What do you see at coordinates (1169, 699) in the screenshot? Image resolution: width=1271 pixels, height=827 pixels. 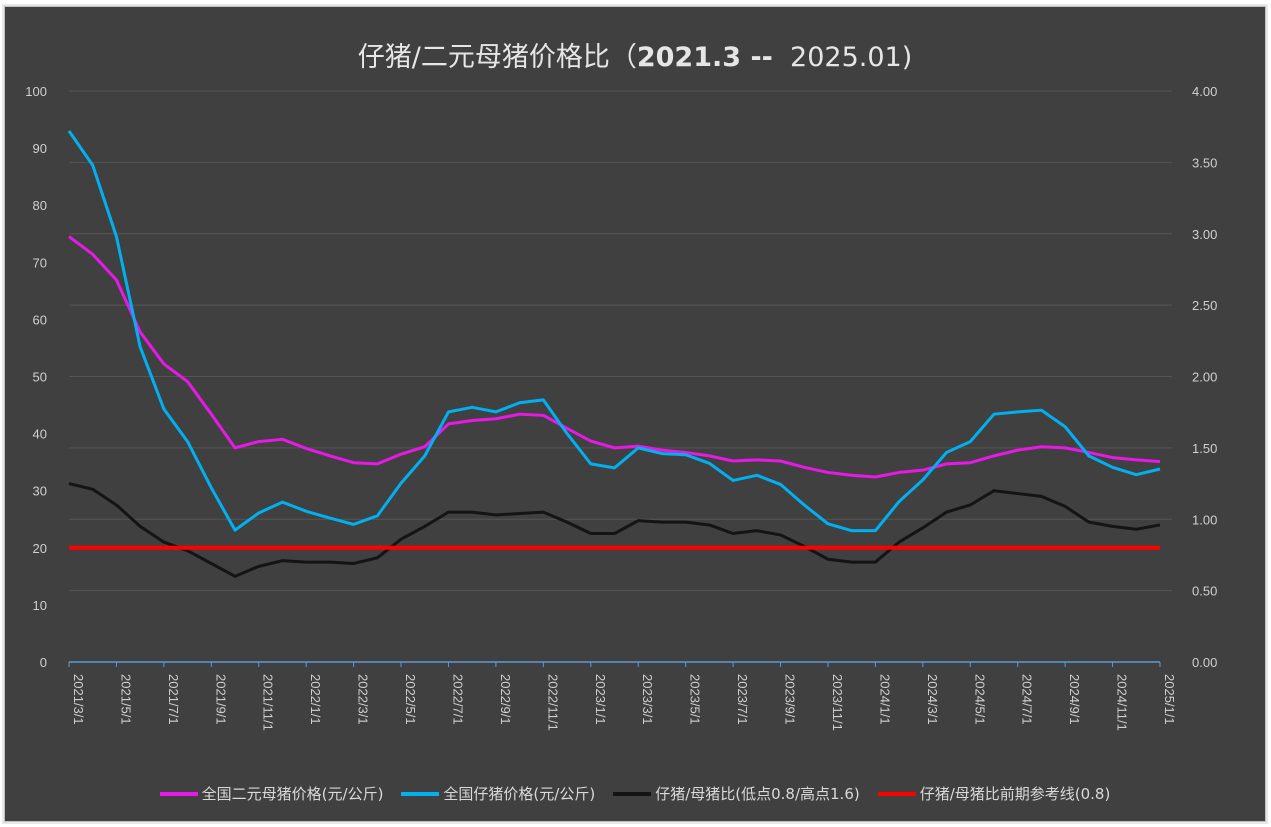 I see `x-axis-tick-label: 2025/1/1` at bounding box center [1169, 699].